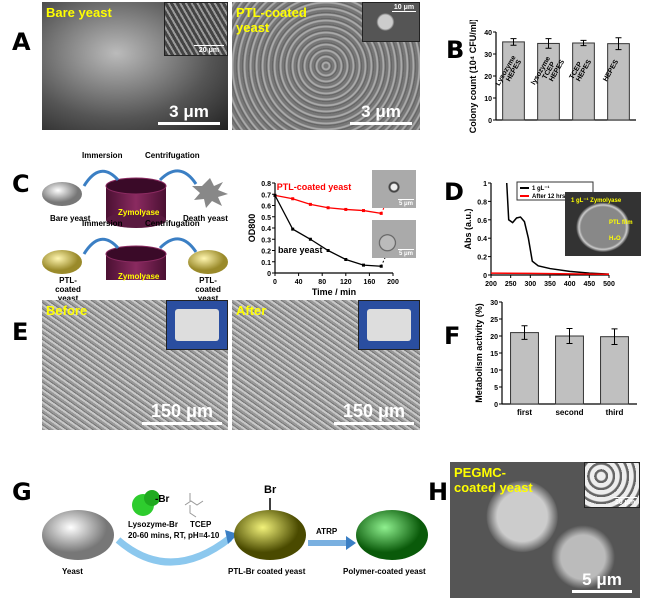 Image resolution: width=646 pixels, height=600 pixels. Describe the element at coordinates (70, 218) in the screenshot. I see `bare-yeast-label: Bare yeast` at that location.